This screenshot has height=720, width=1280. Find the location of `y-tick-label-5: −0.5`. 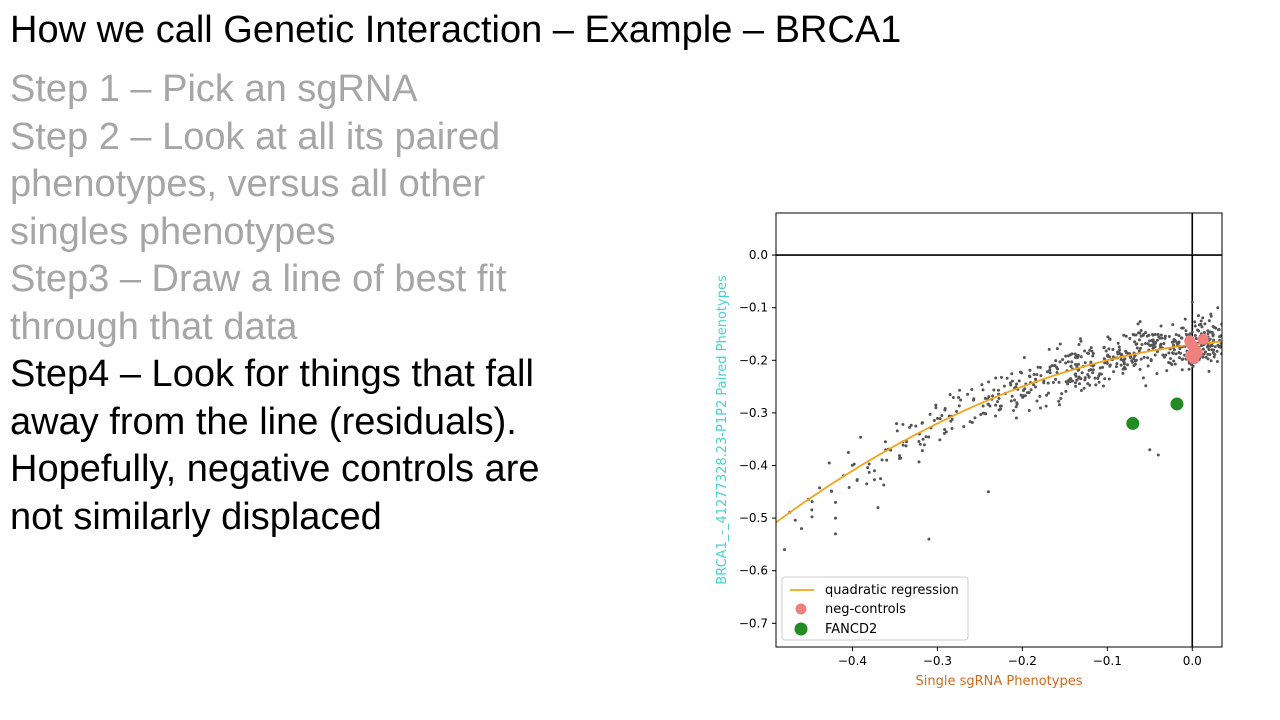

y-tick-label-5: −0.5 is located at coordinates (753, 518).